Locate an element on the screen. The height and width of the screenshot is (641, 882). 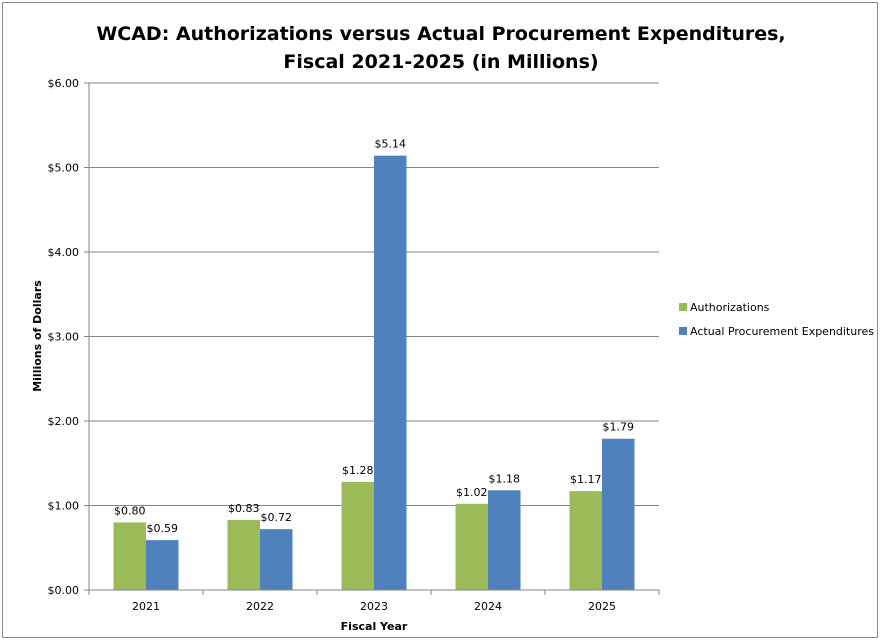
data-label: $1.18 is located at coordinates (505, 478).